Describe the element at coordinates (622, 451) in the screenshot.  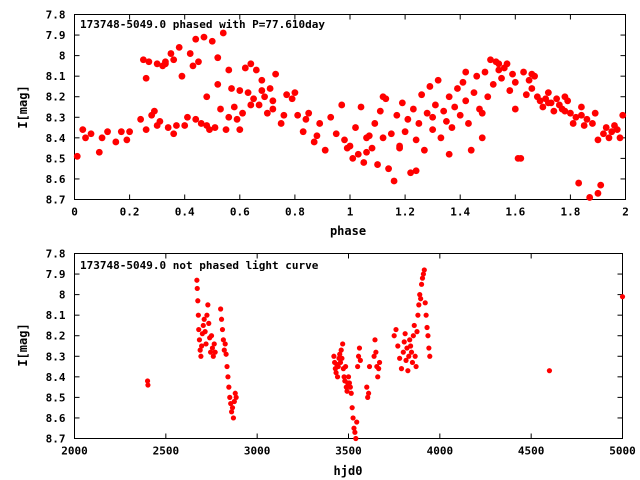
I see `unphased-x-tick-label: 5000` at that location.